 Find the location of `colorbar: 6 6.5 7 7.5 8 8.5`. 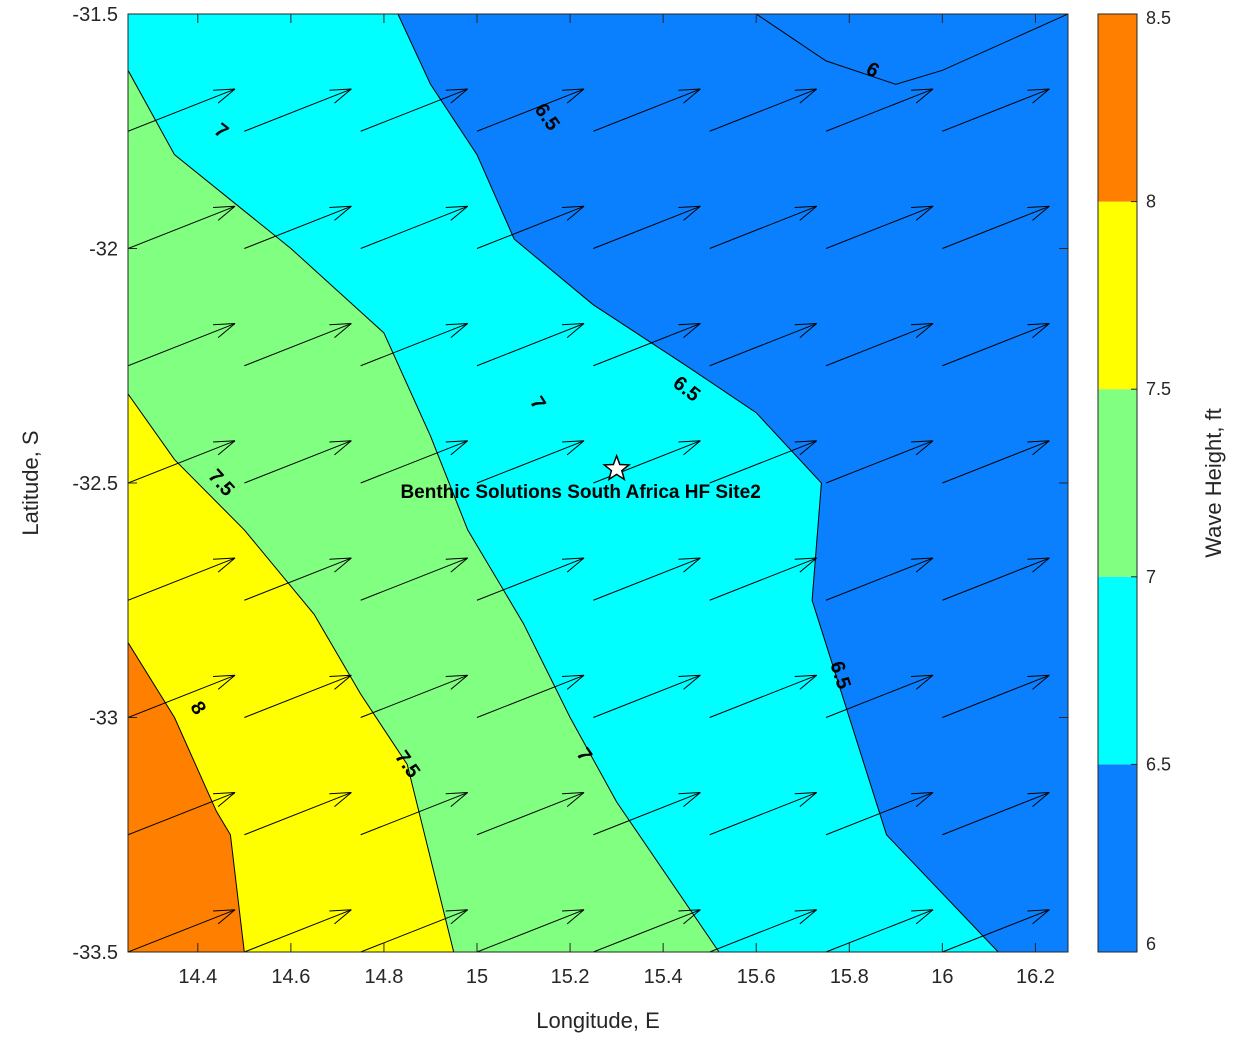

colorbar: 6 6.5 7 7.5 8 8.5 is located at coordinates (1134, 481).